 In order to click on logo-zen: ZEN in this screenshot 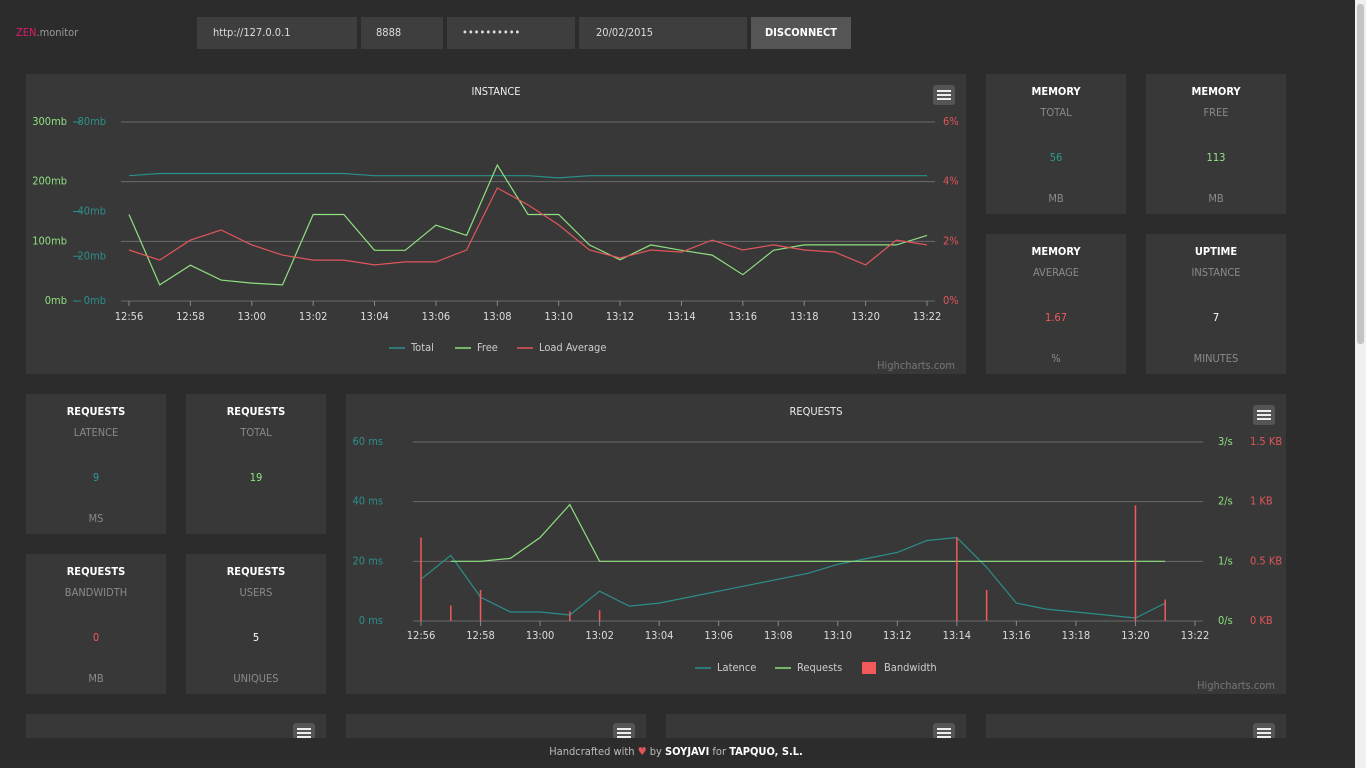, I will do `click(26, 32)`.